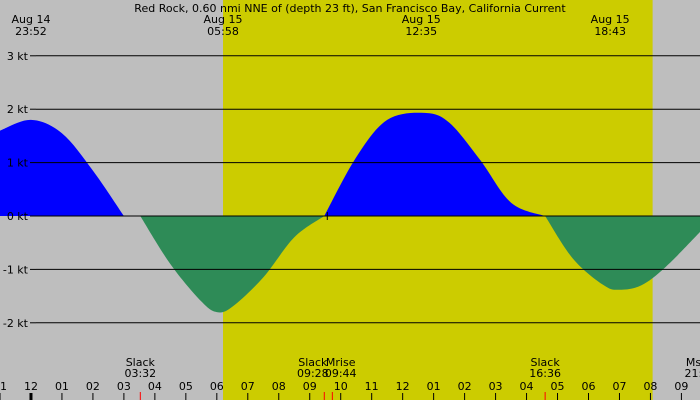 This screenshot has height=400, width=700. I want to click on y-tick-label: 1 kt, so click(18, 163).